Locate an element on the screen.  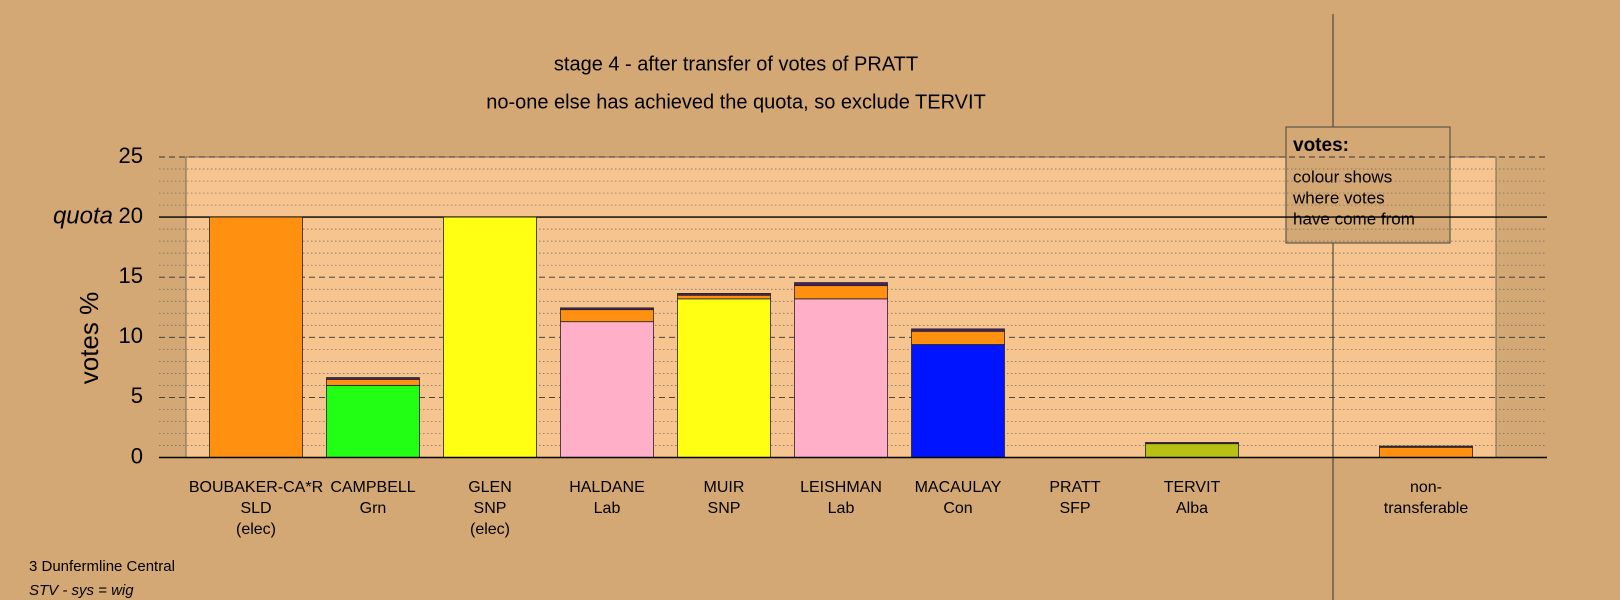
x-tick-label: transferable is located at coordinates (1426, 508).